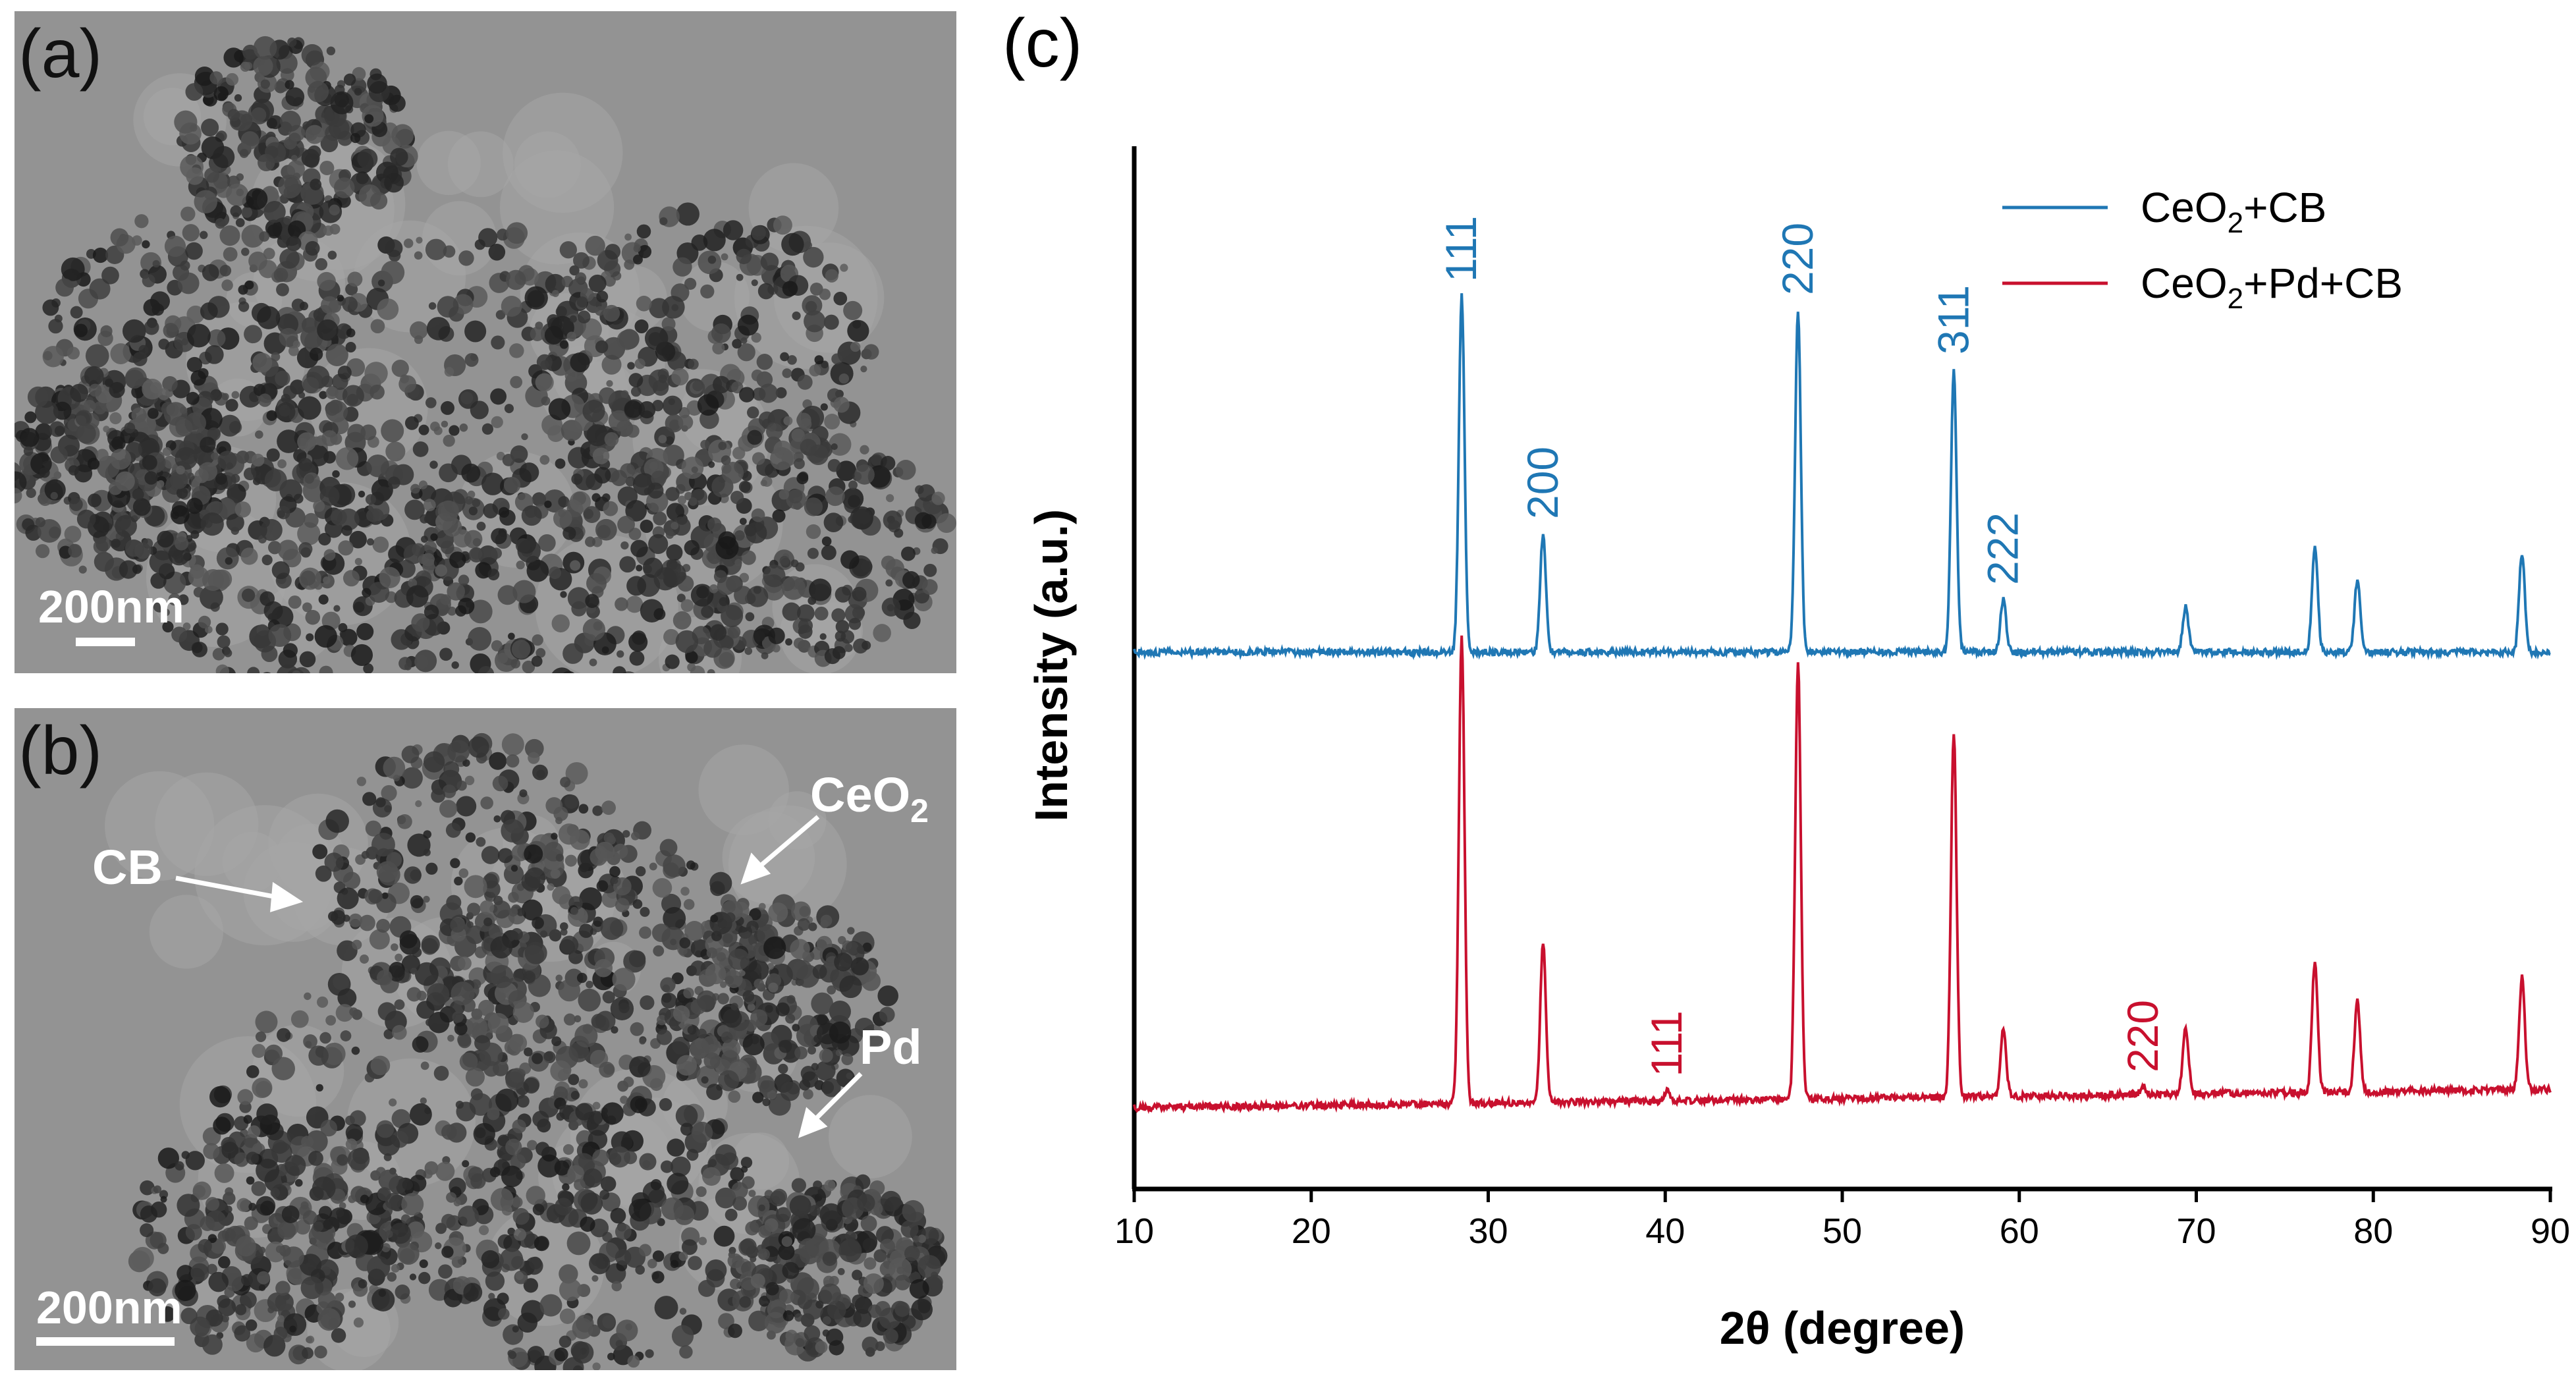 The height and width of the screenshot is (1382, 2576). I want to click on x-tick-label: 10, so click(1134, 1231).